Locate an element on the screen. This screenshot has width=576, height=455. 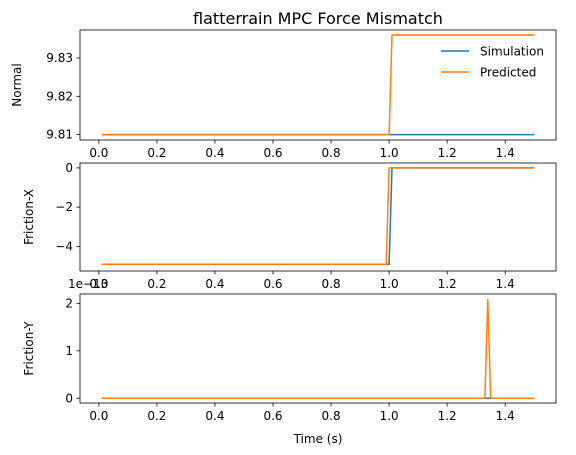
y-tick-label: 9.82 is located at coordinates (59, 96).